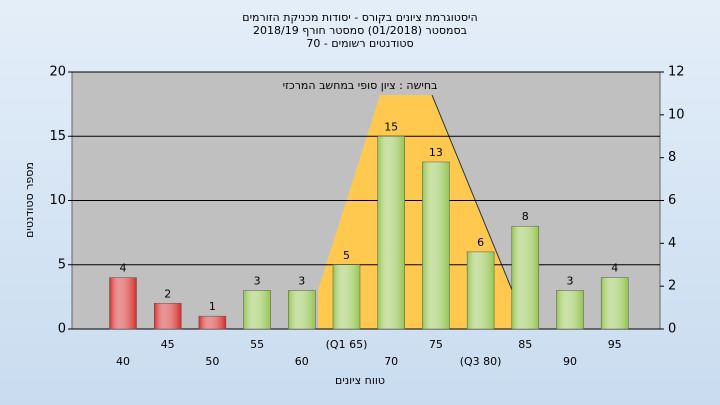 This screenshot has width=720, height=405. I want to click on x-tick-label: 75, so click(436, 344).